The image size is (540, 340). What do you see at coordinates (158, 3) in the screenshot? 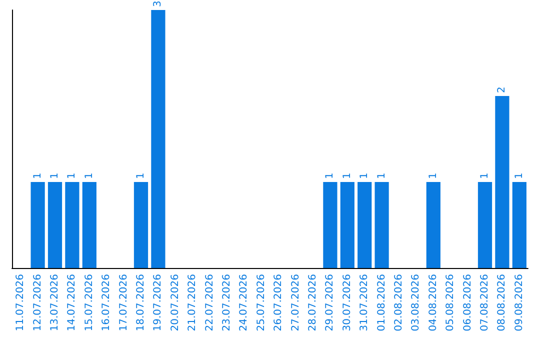
I see `data-label: 3` at bounding box center [158, 3].